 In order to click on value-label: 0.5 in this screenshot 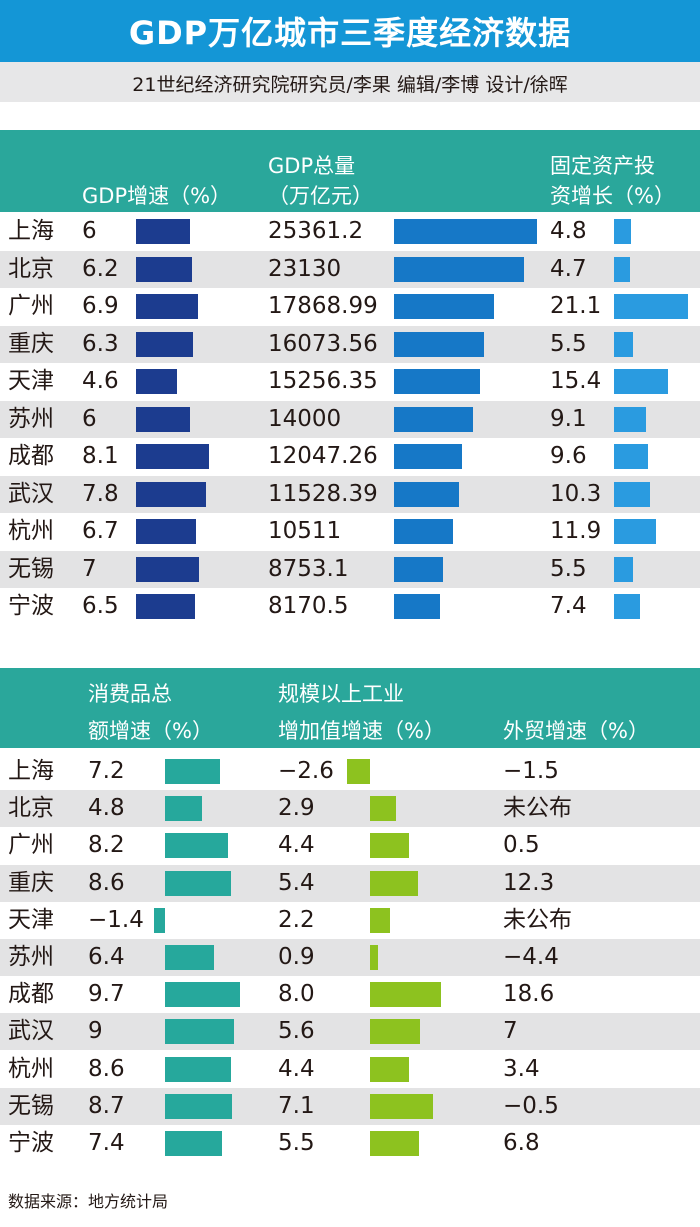, I will do `click(521, 845)`.